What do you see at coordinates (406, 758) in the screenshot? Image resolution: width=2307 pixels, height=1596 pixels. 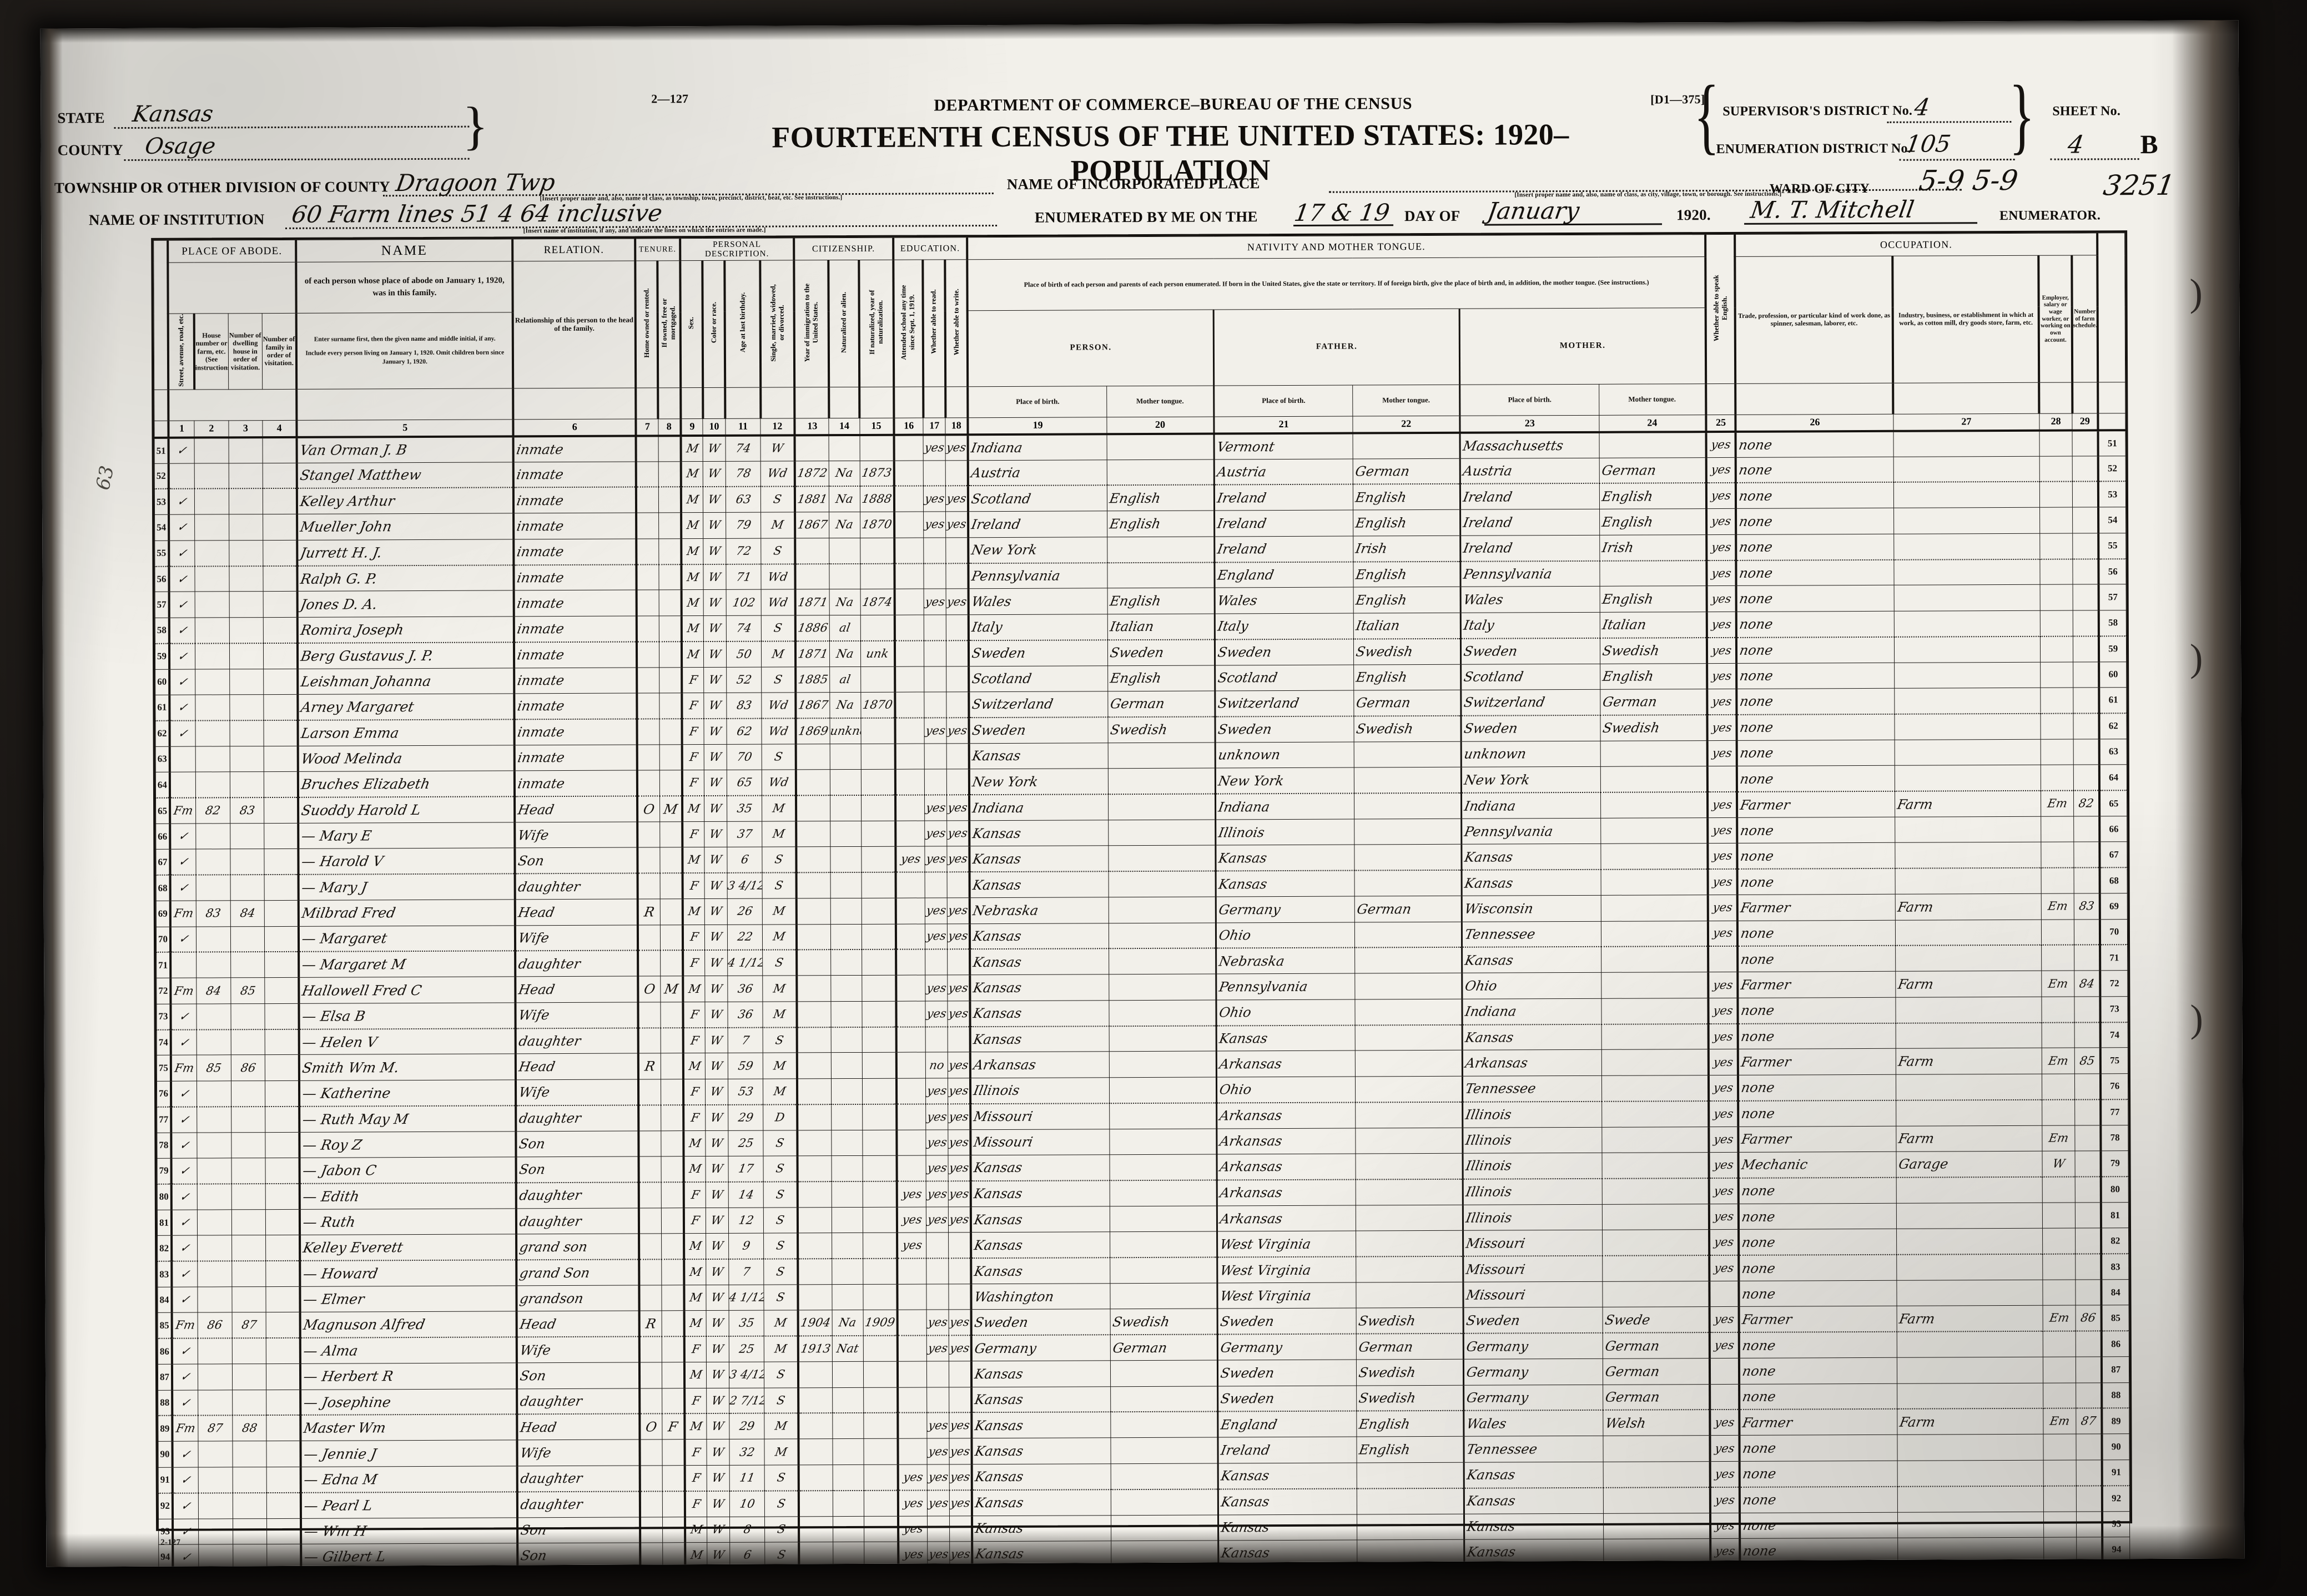 I see `col-name: Wood Melinda` at bounding box center [406, 758].